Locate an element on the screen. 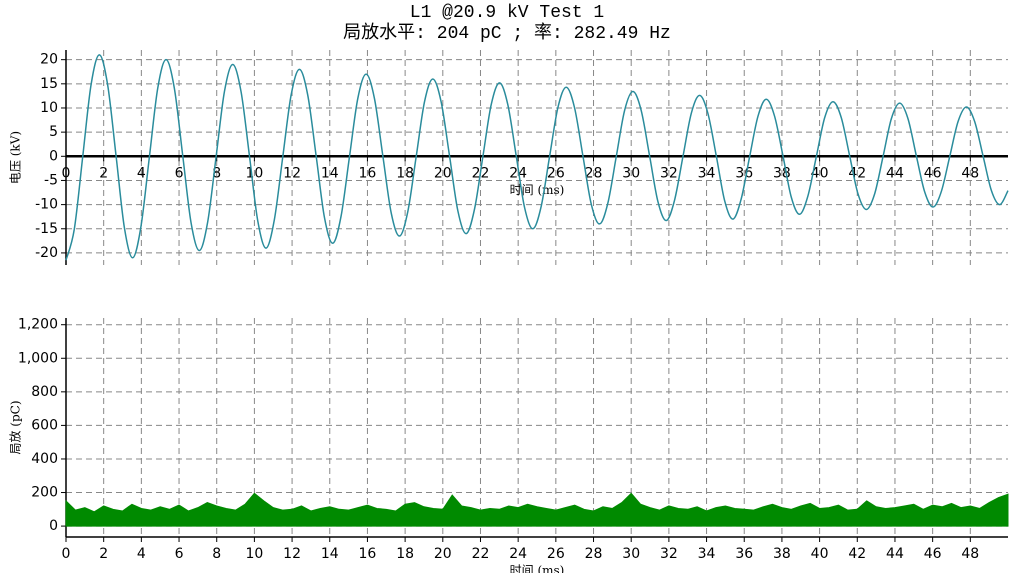 Image resolution: width=1014 pixels, height=573 pixels. y-tick-label: -5 is located at coordinates (51, 180).